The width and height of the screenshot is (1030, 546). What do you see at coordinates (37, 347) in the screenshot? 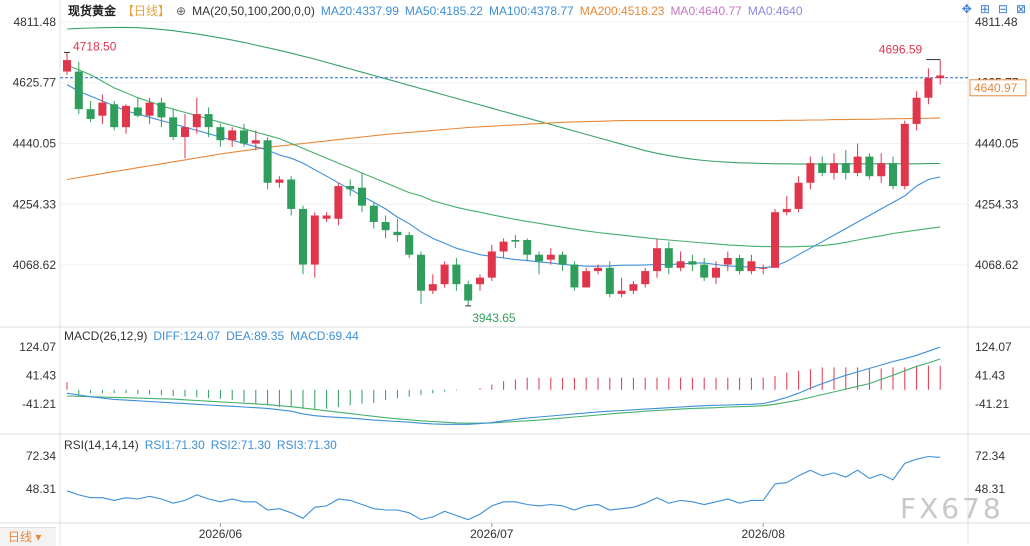
I see `macd-tick-label-left: 124.07` at bounding box center [37, 347].